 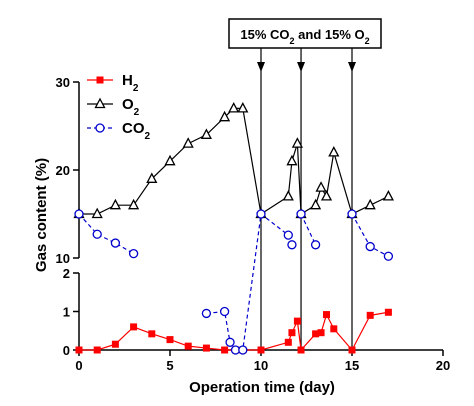 I want to click on annotation-frame, so click(x=305, y=33).